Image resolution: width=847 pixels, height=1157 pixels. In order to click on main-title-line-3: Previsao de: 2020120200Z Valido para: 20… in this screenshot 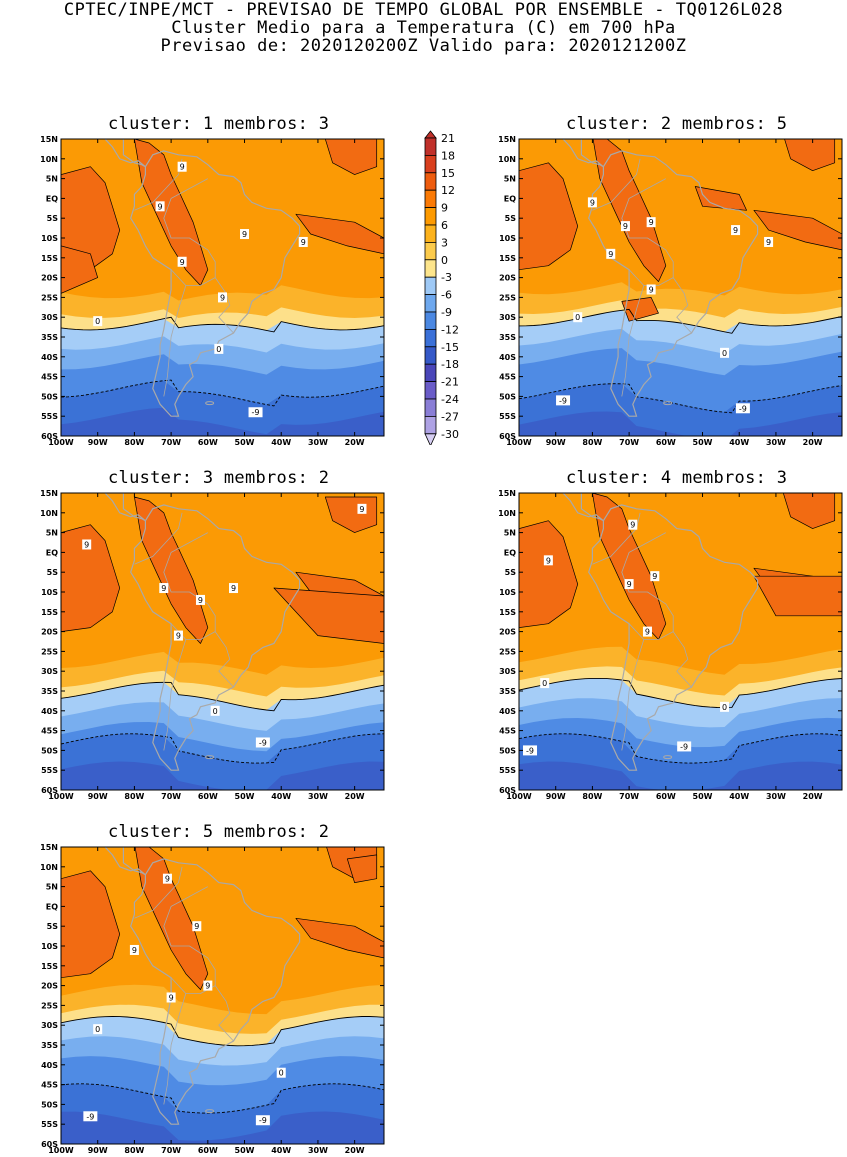, I will do `click(423, 46)`.